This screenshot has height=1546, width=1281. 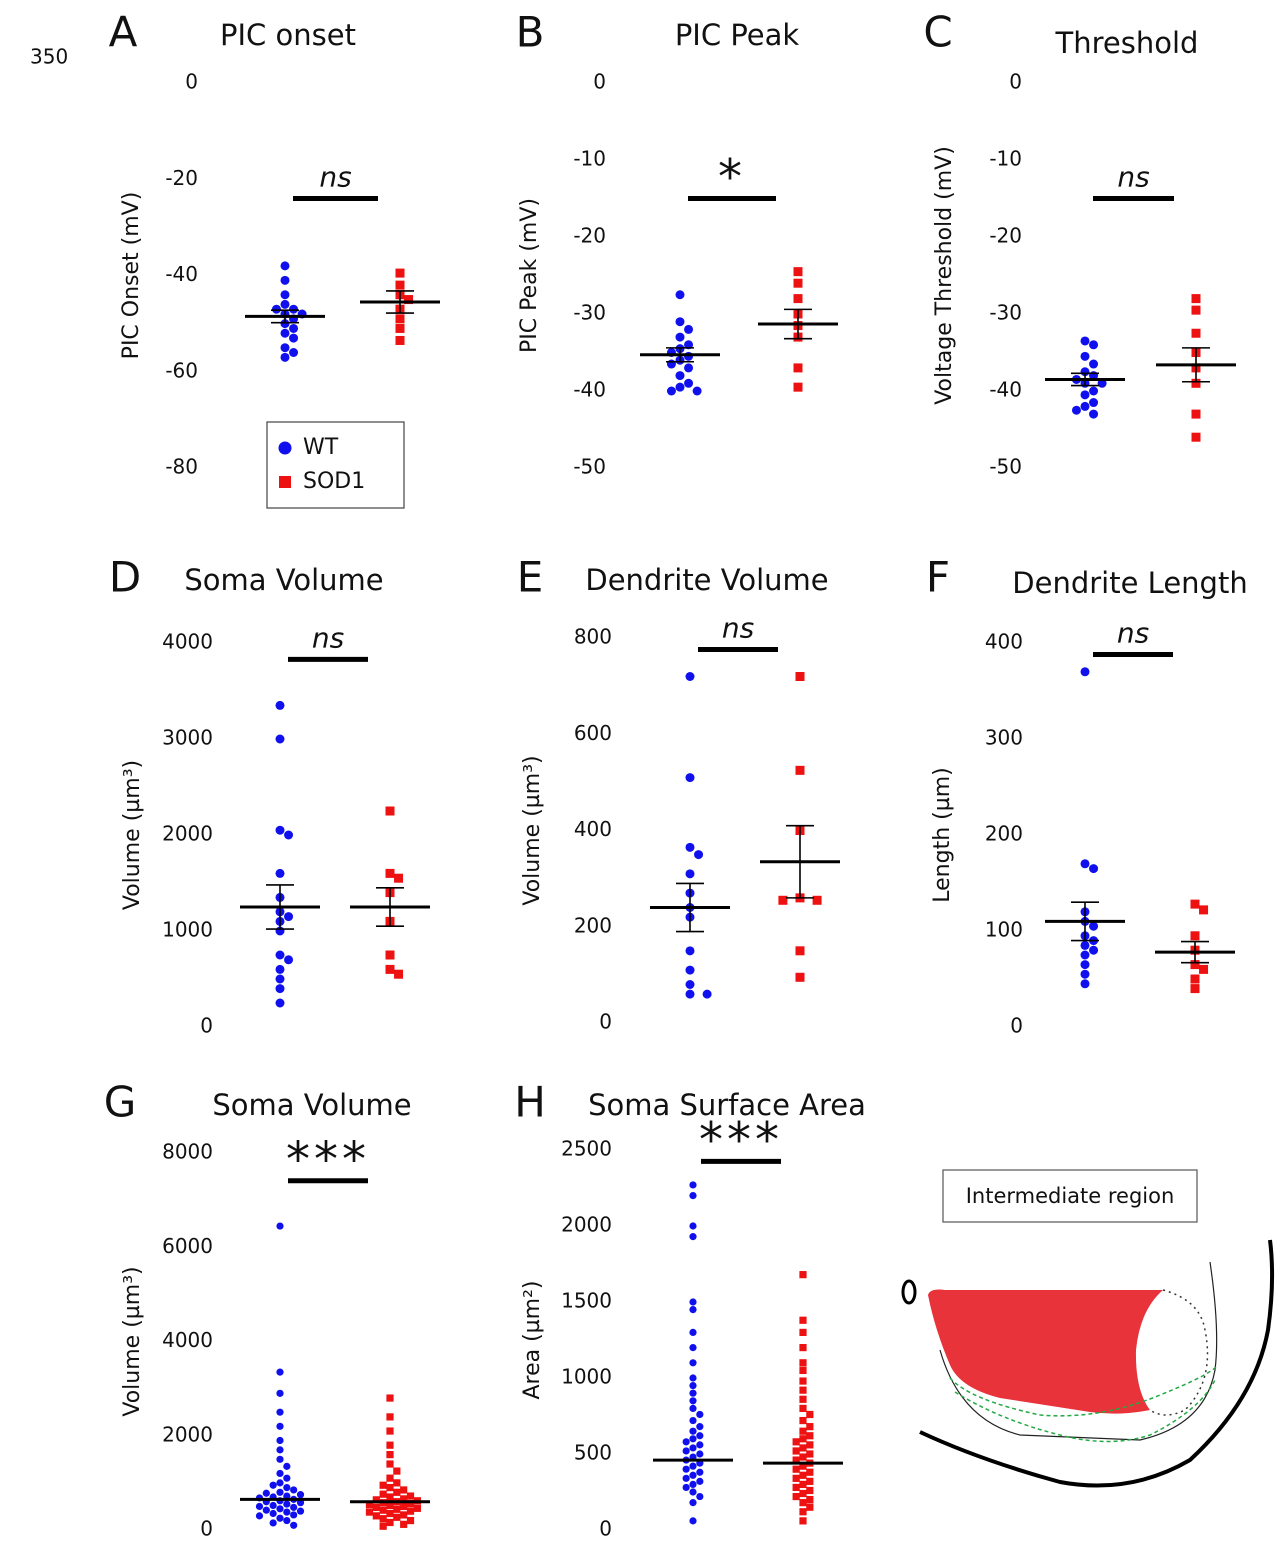 I want to click on y-tick-label: 500, so click(x=593, y=1453).